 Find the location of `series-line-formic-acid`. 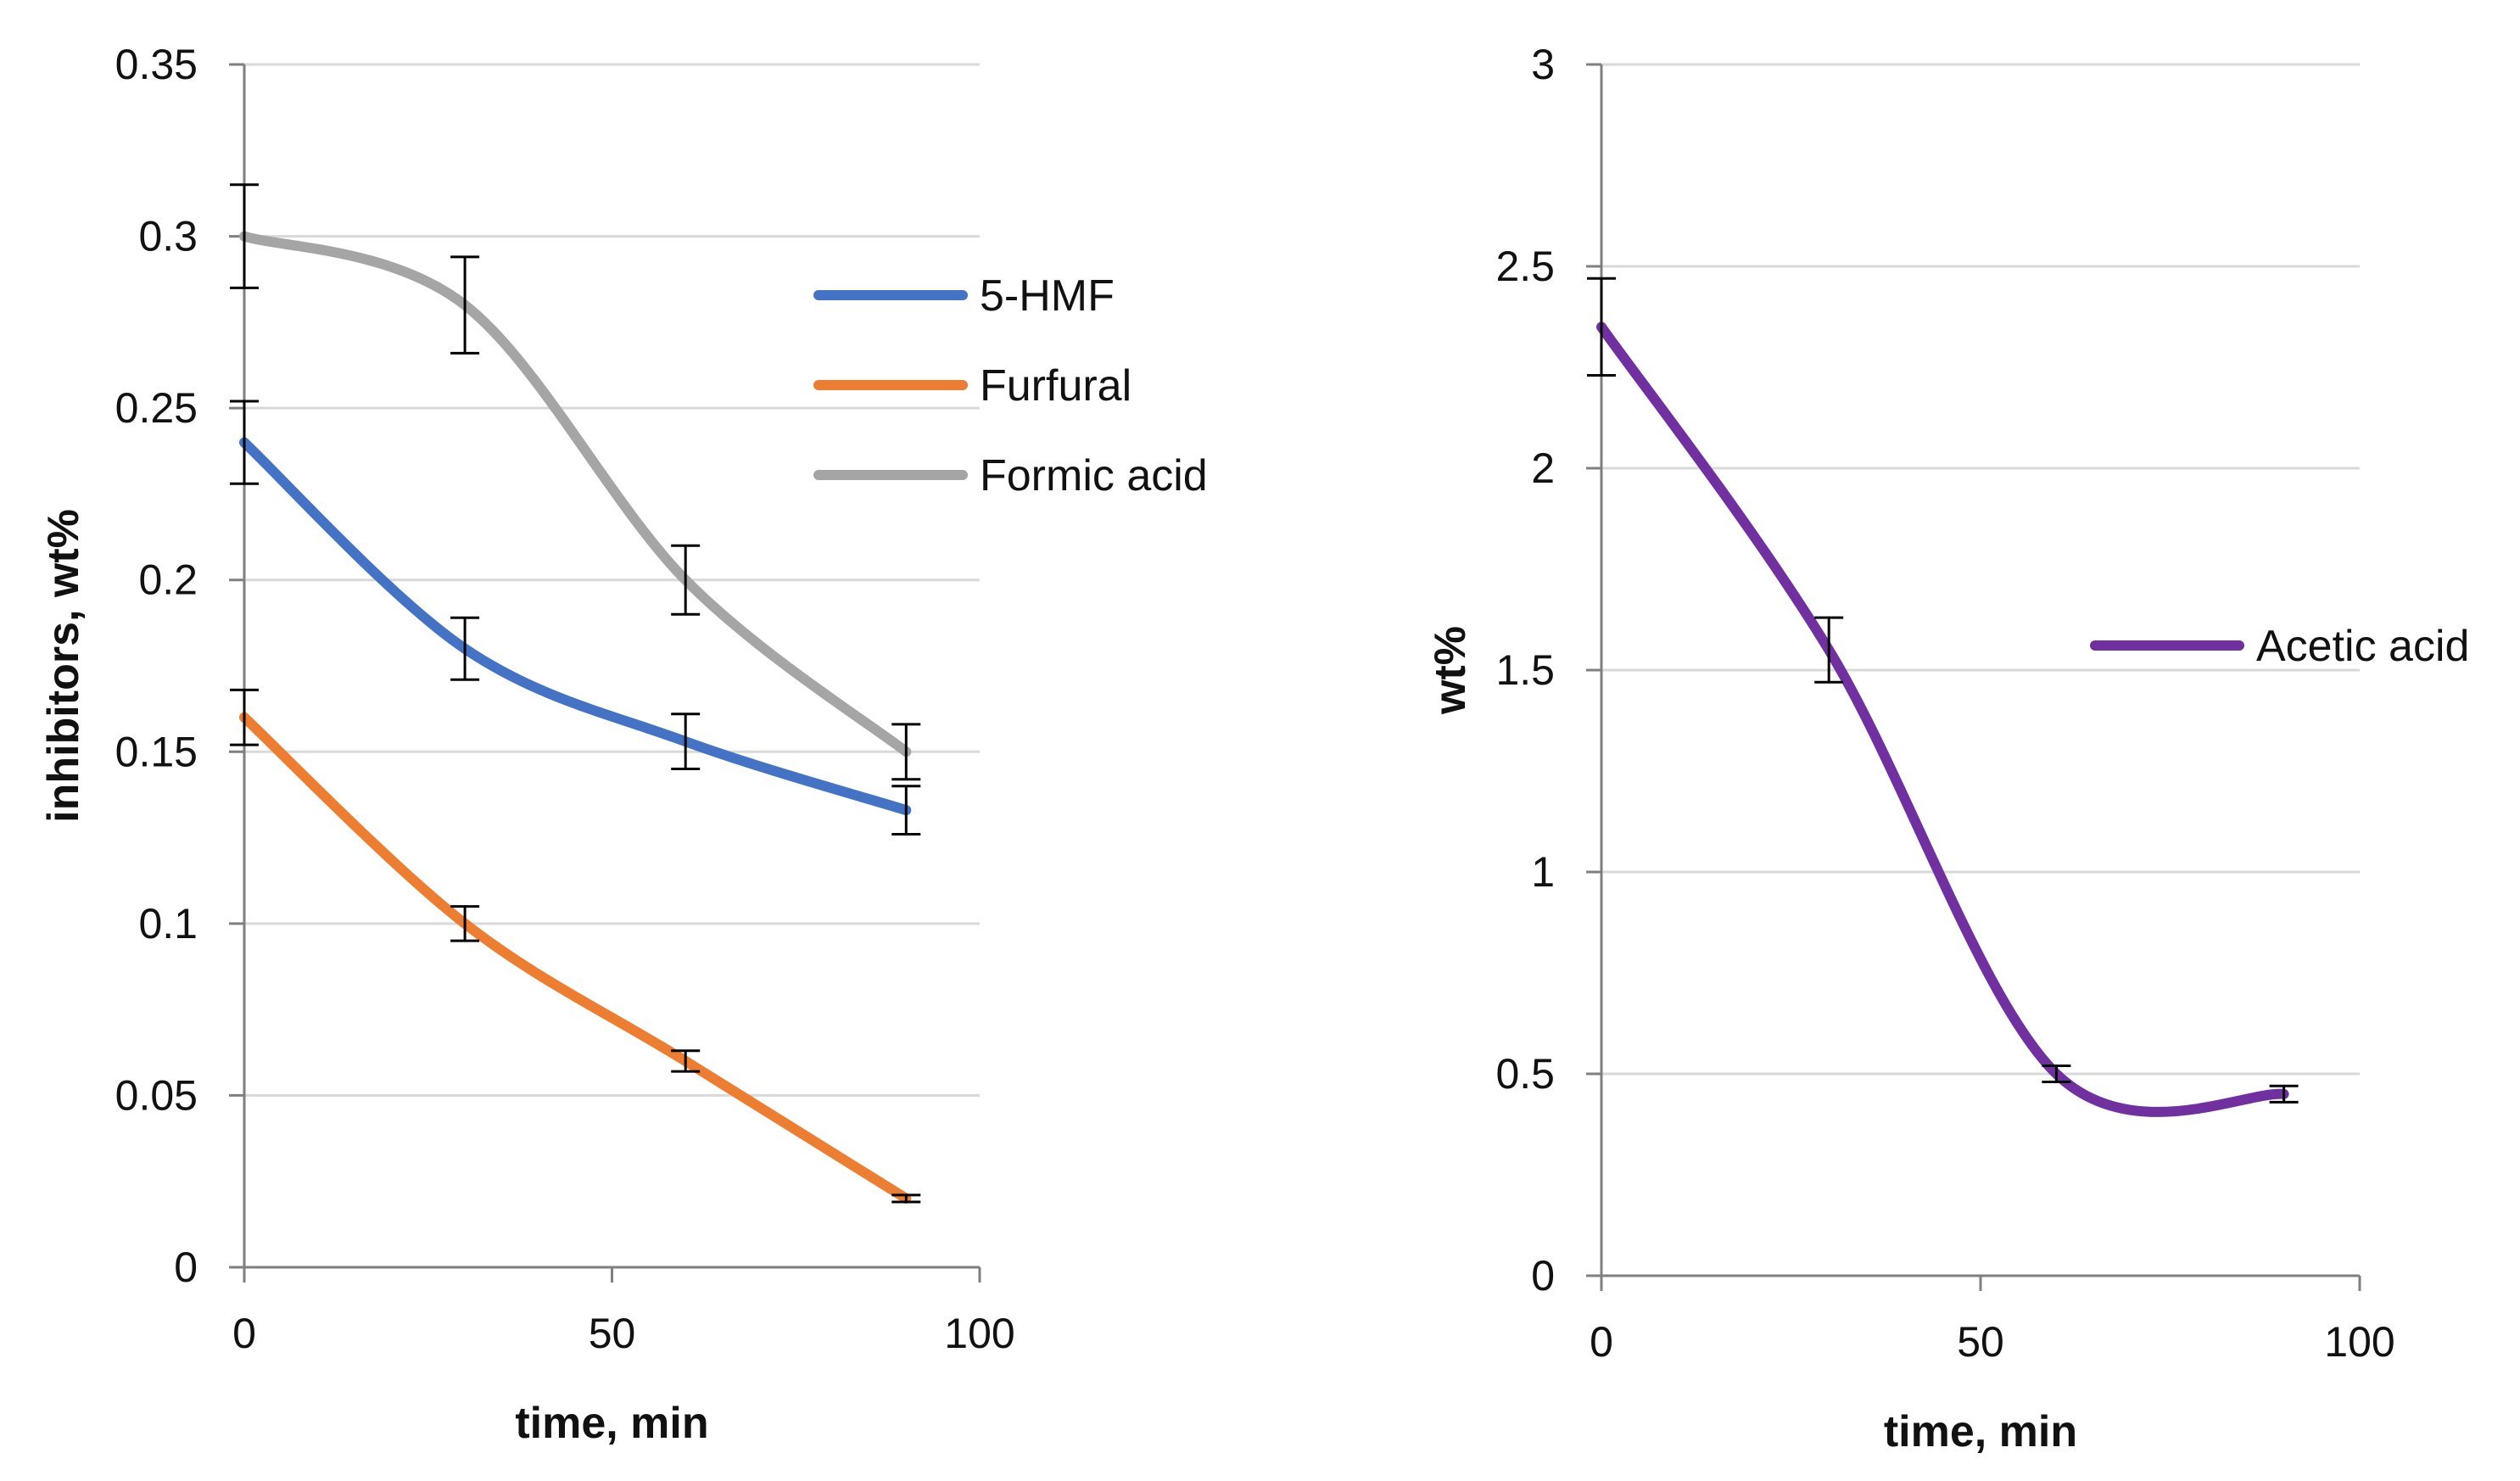

series-line-formic-acid is located at coordinates (576, 494).